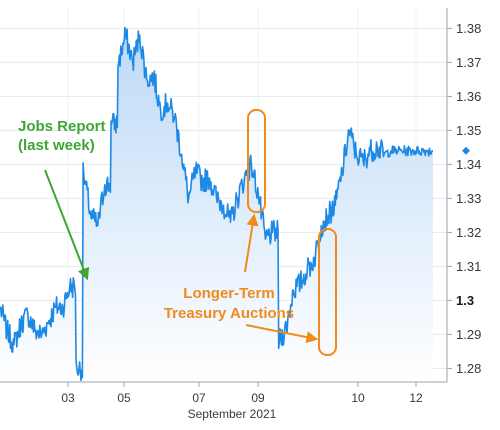 The image size is (500, 430). Describe the element at coordinates (468, 232) in the screenshot. I see `y-tick-label: 1.32` at that location.